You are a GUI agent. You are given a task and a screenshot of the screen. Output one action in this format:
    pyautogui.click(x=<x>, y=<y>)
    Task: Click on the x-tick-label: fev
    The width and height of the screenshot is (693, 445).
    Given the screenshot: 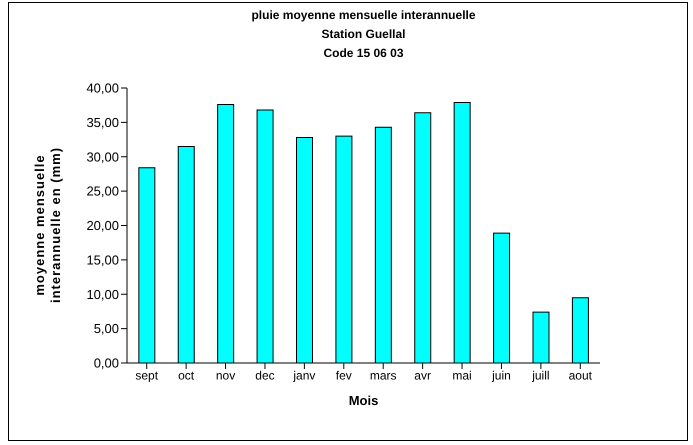 What is the action you would take?
    pyautogui.click(x=344, y=375)
    